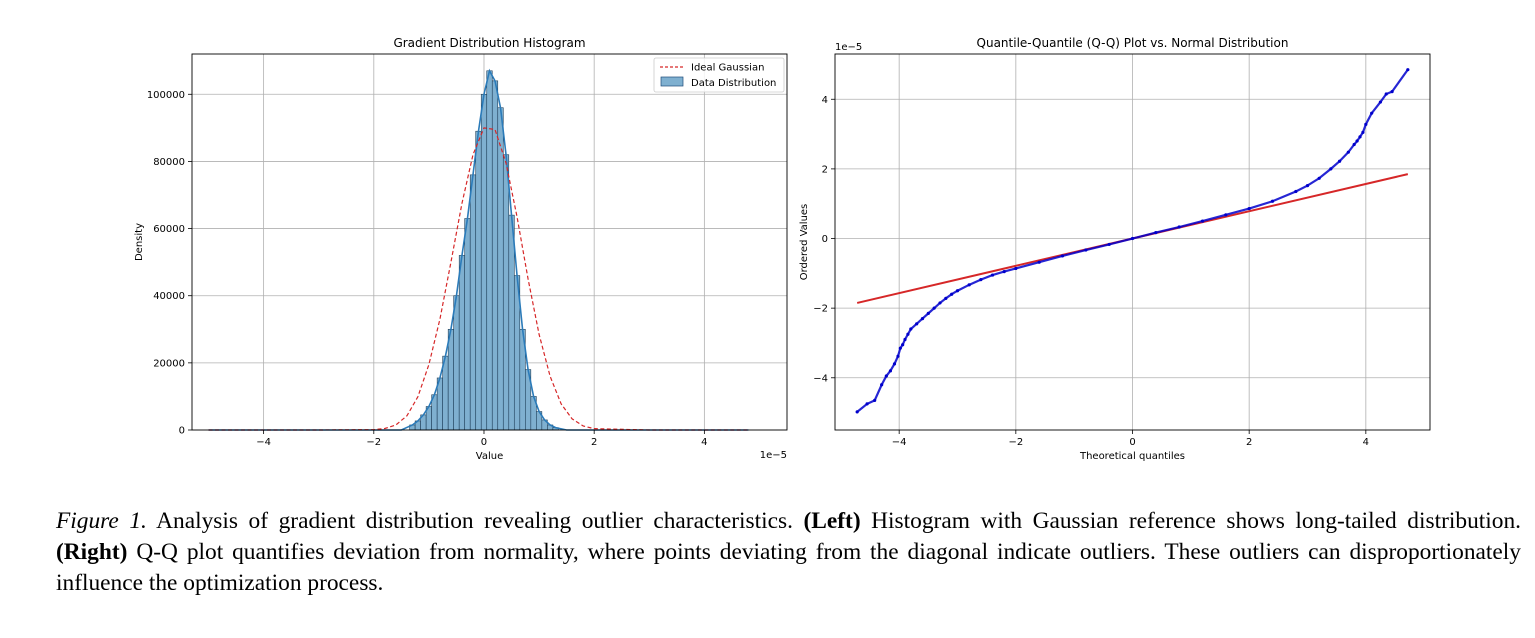 The image size is (1535, 638). Describe the element at coordinates (169, 162) in the screenshot. I see `histogram-y-tick-label: 80000` at that location.